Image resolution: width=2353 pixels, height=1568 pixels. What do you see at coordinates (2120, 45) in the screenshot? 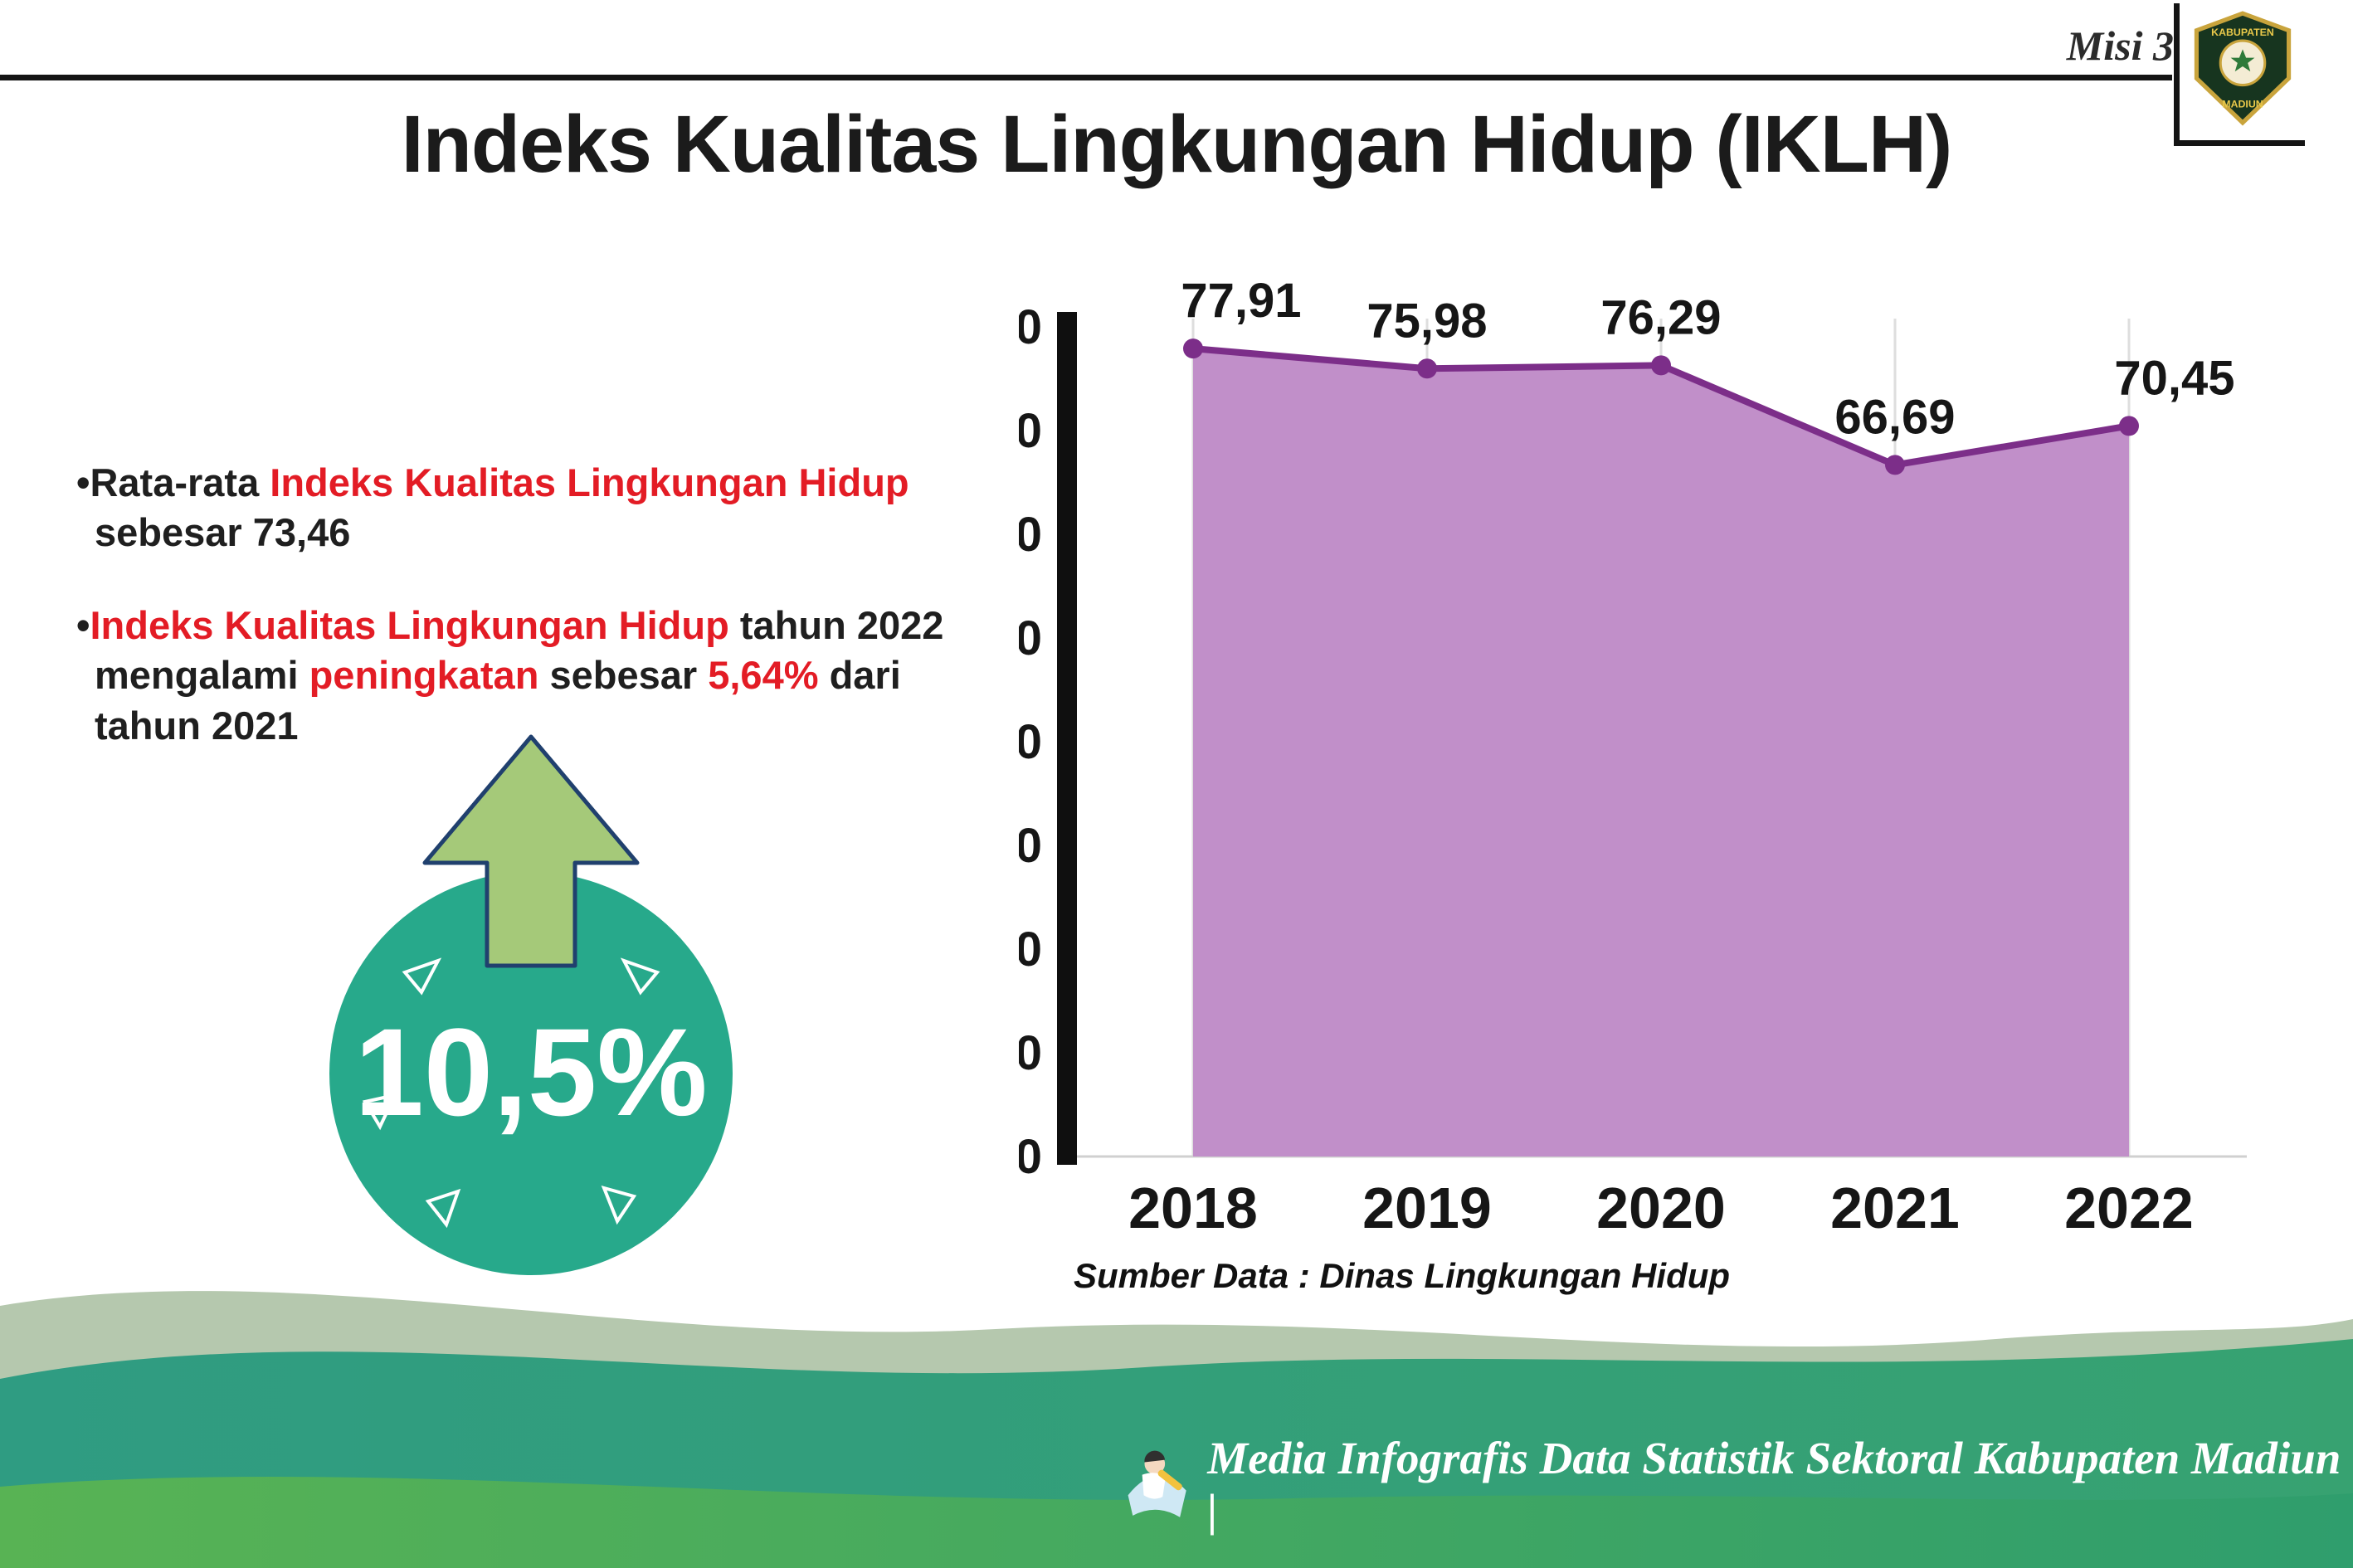
I see `misi-label: Misi 3` at bounding box center [2120, 45].